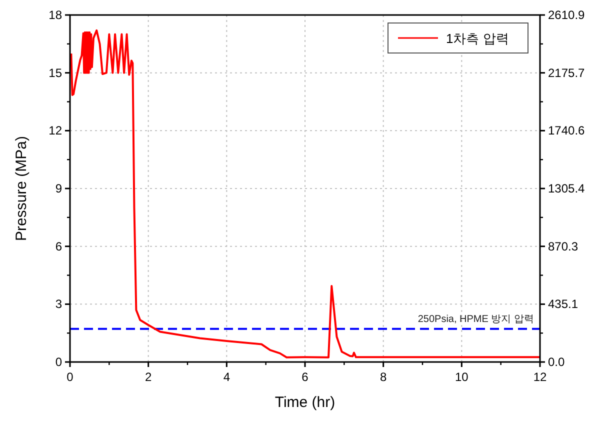 The width and height of the screenshot is (596, 421). I want to click on x-tick-label: 12, so click(540, 377).